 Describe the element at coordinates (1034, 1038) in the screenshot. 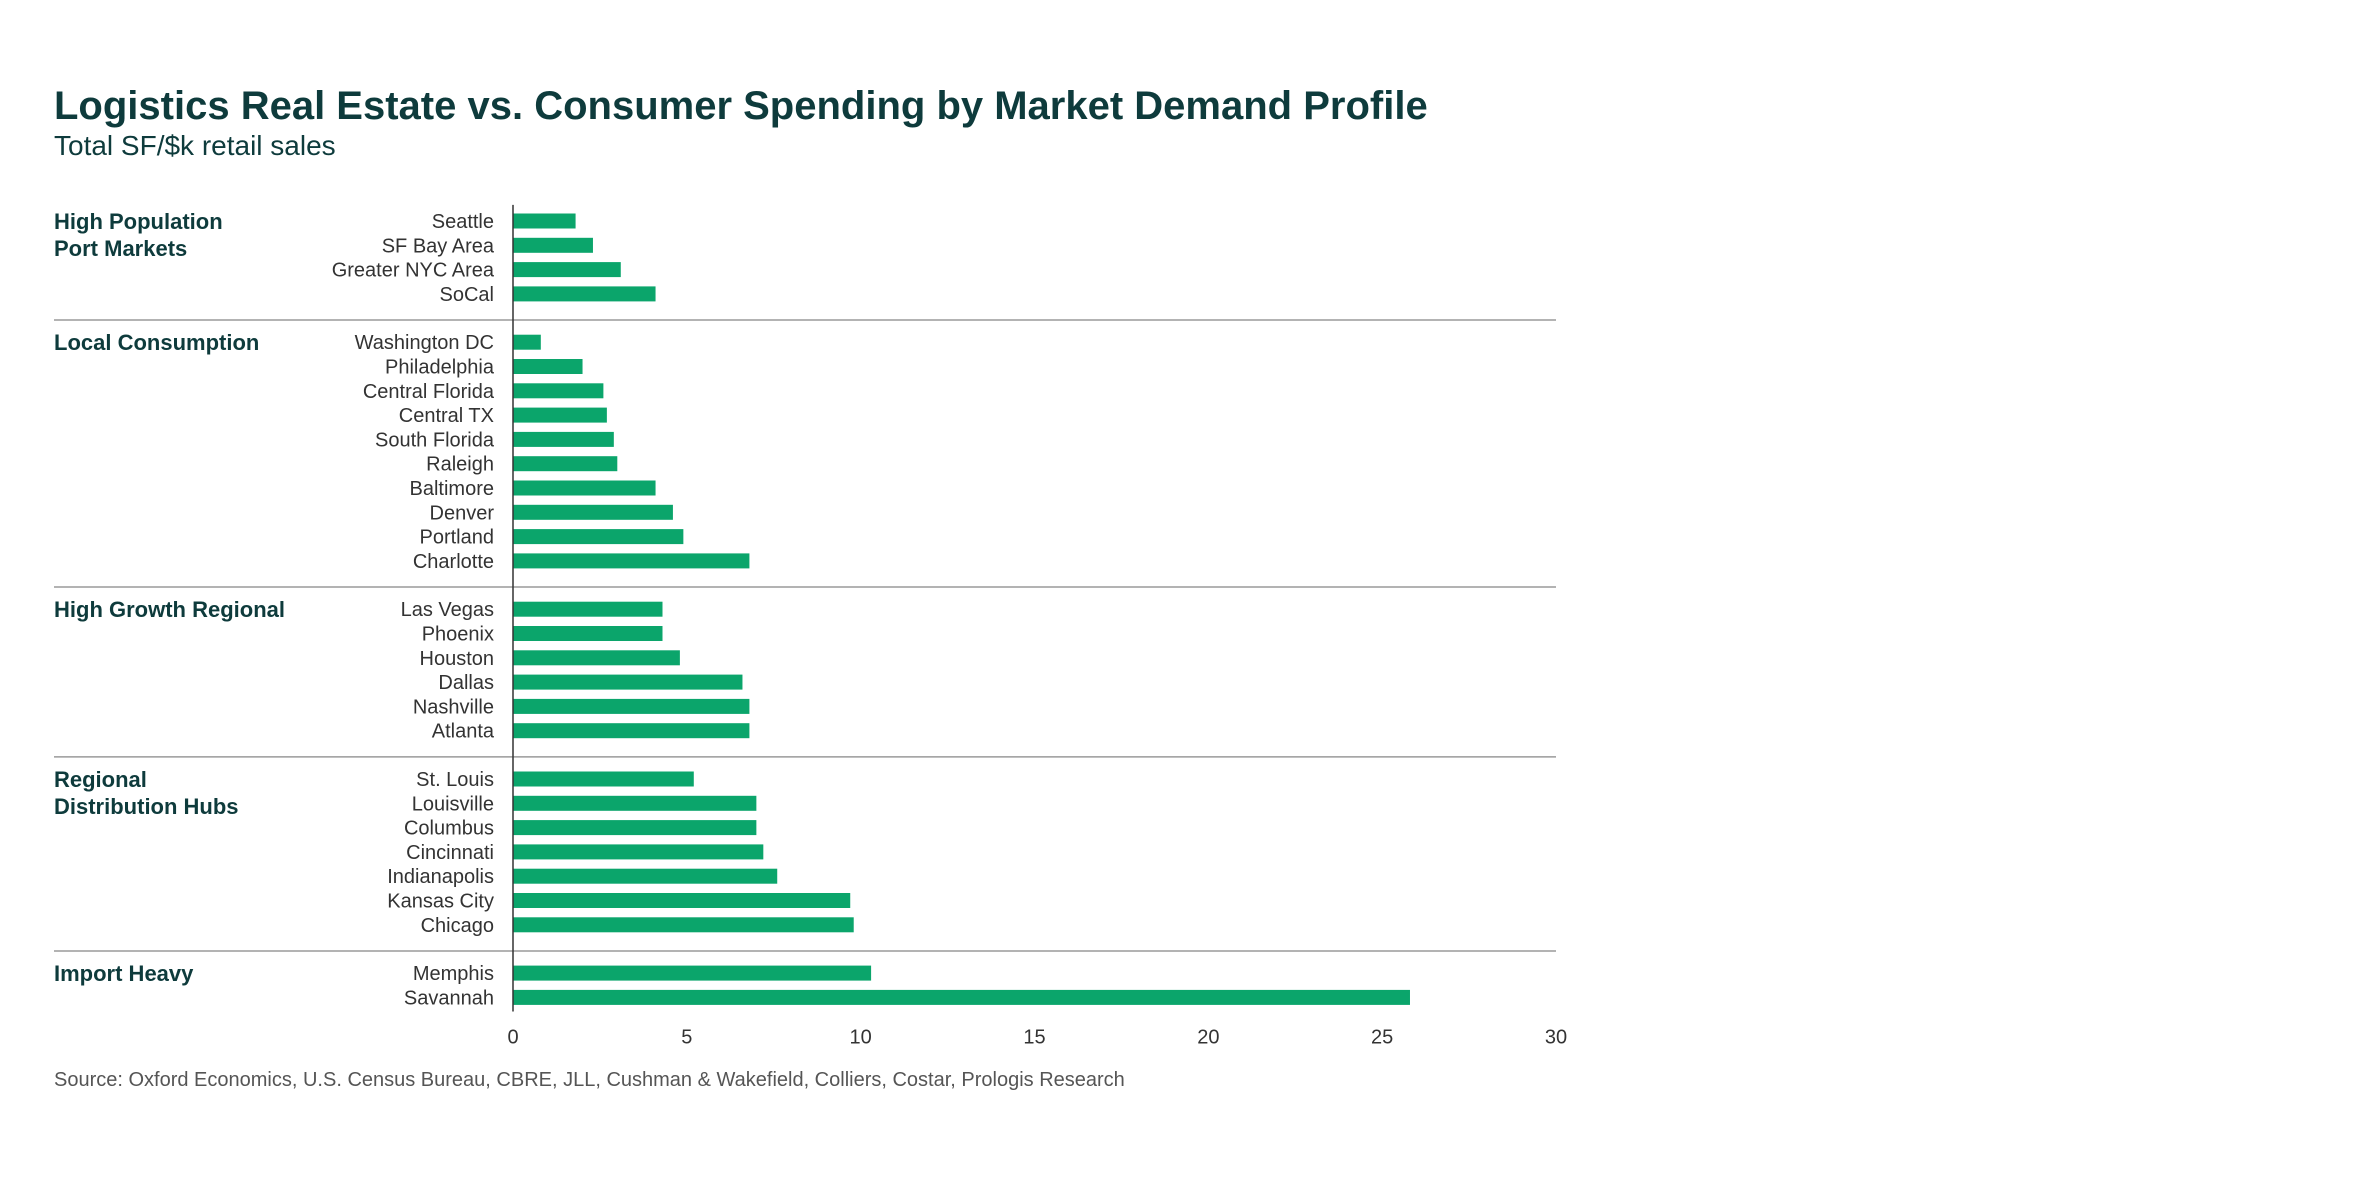

I see `x-tick-label: 15` at that location.